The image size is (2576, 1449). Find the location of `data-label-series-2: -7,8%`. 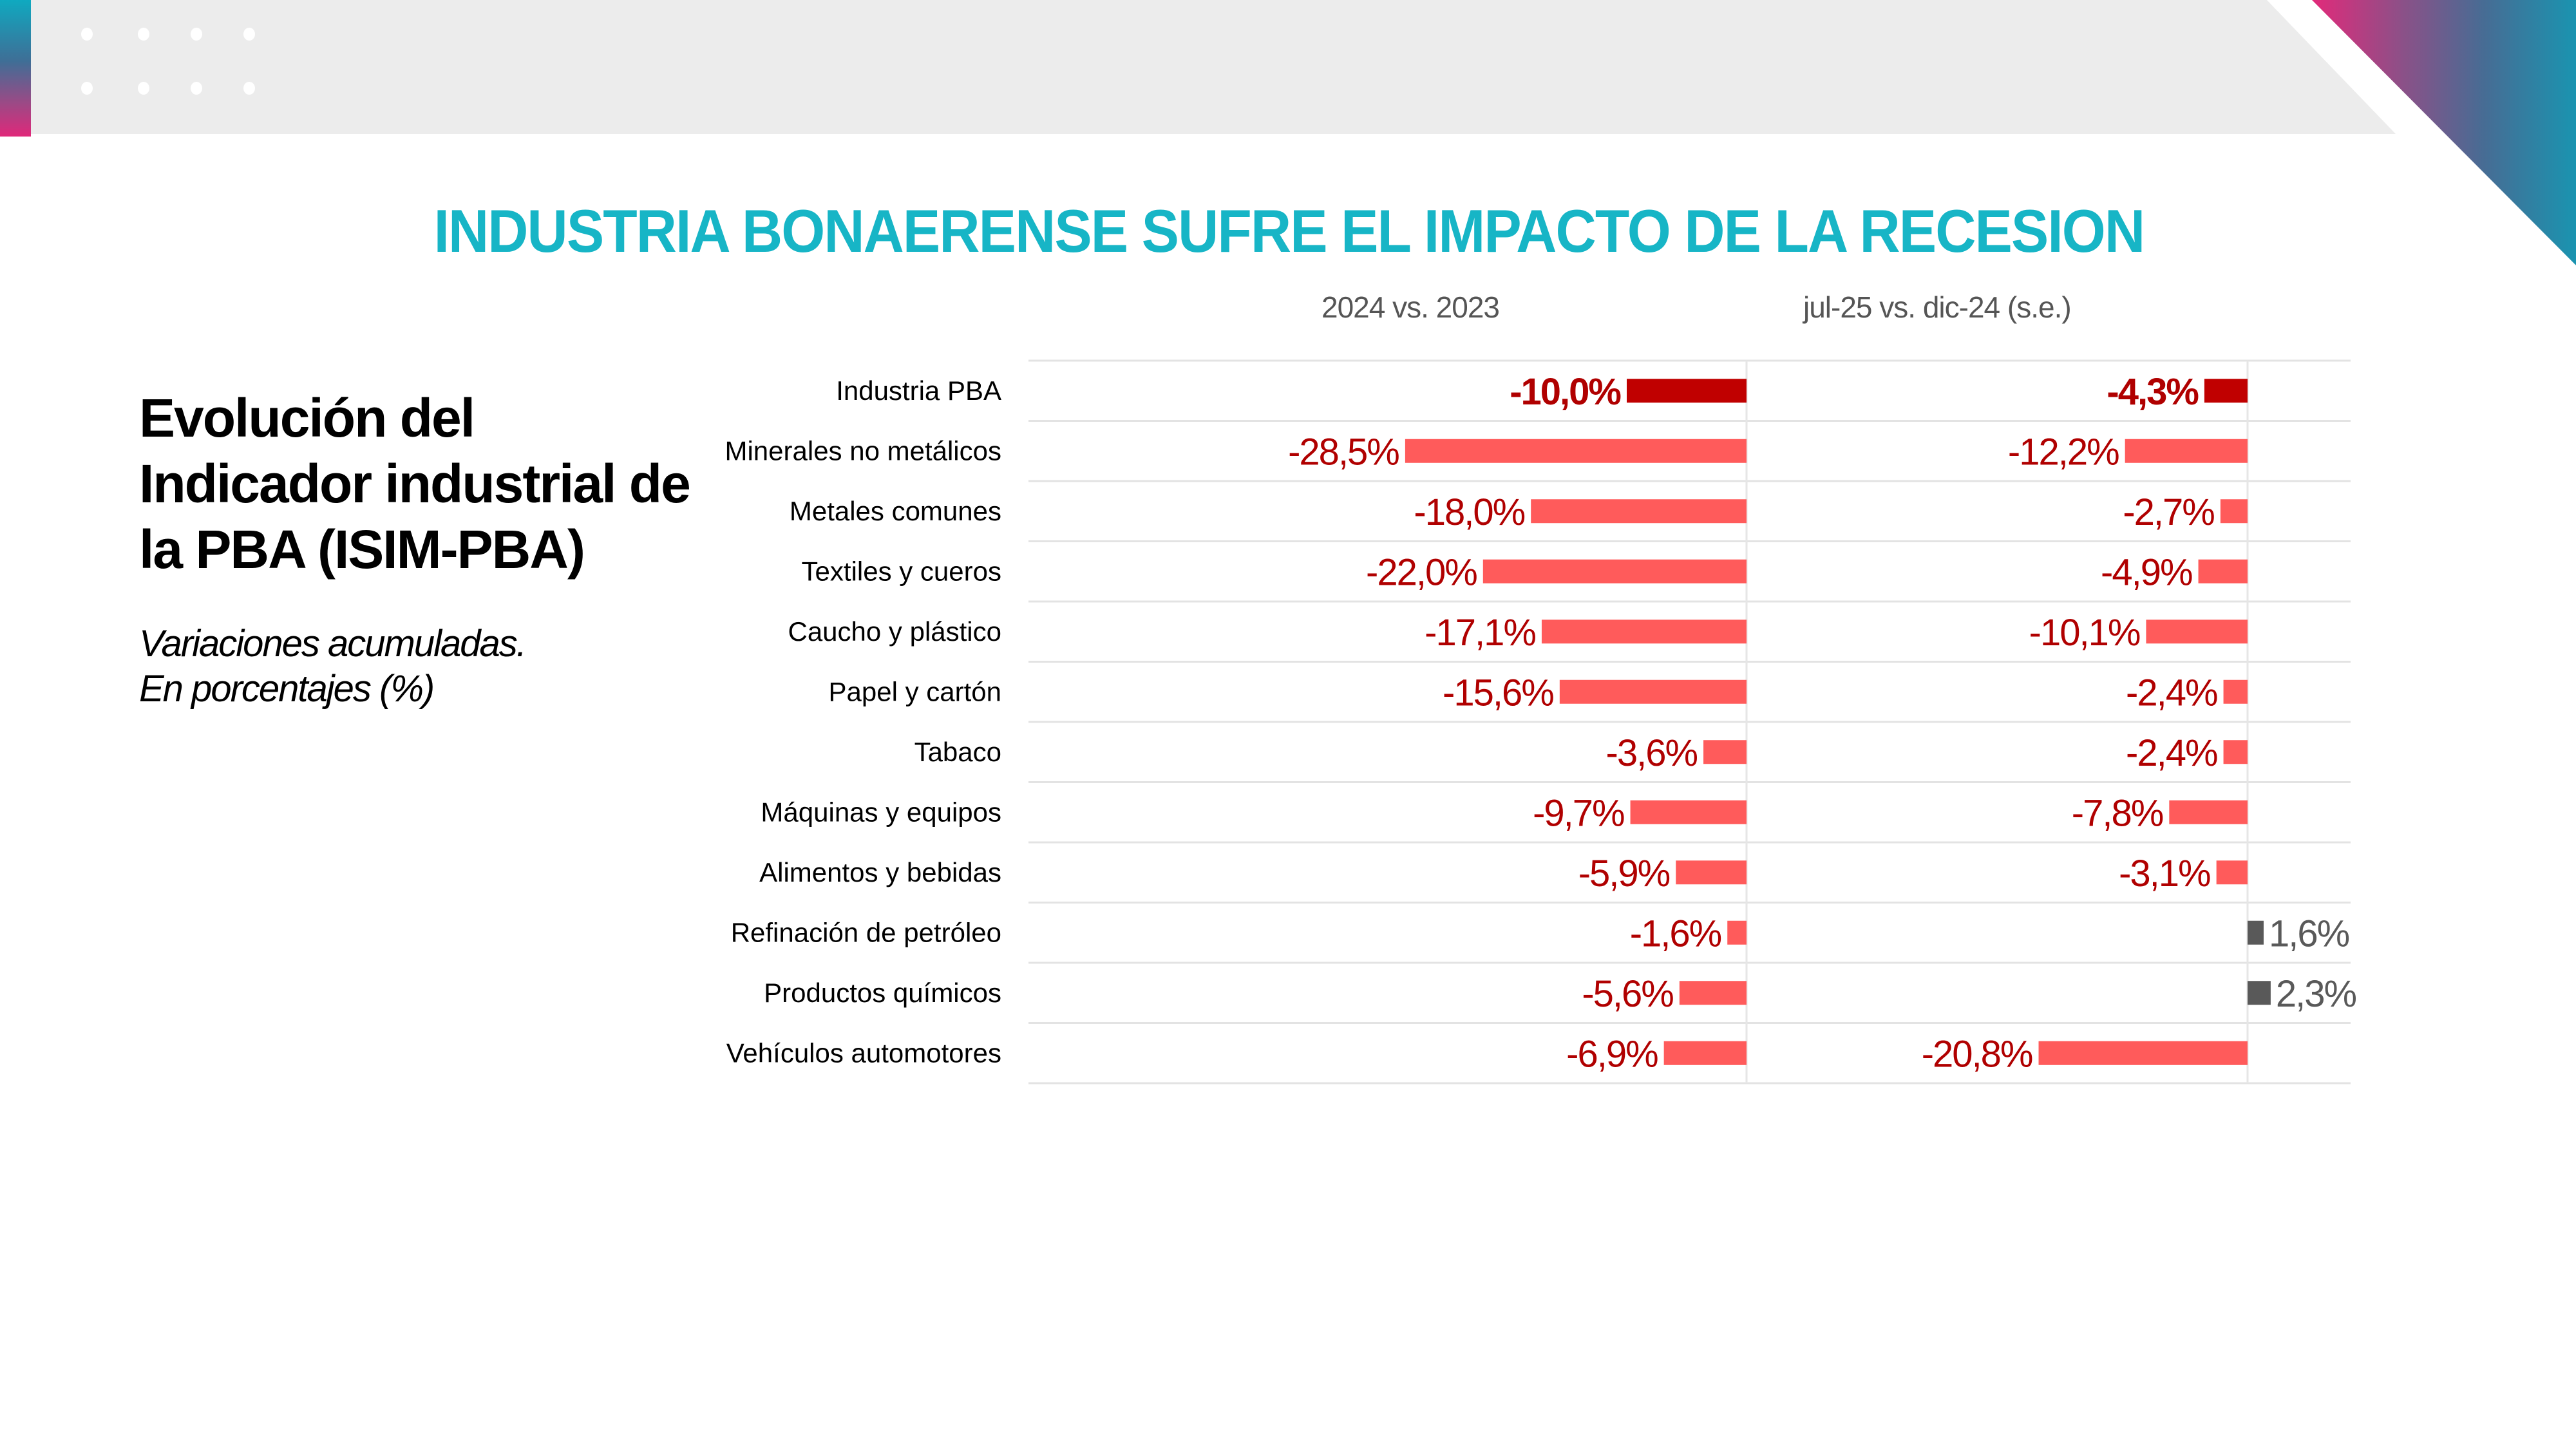

data-label-series-2: -7,8% is located at coordinates (2117, 813).